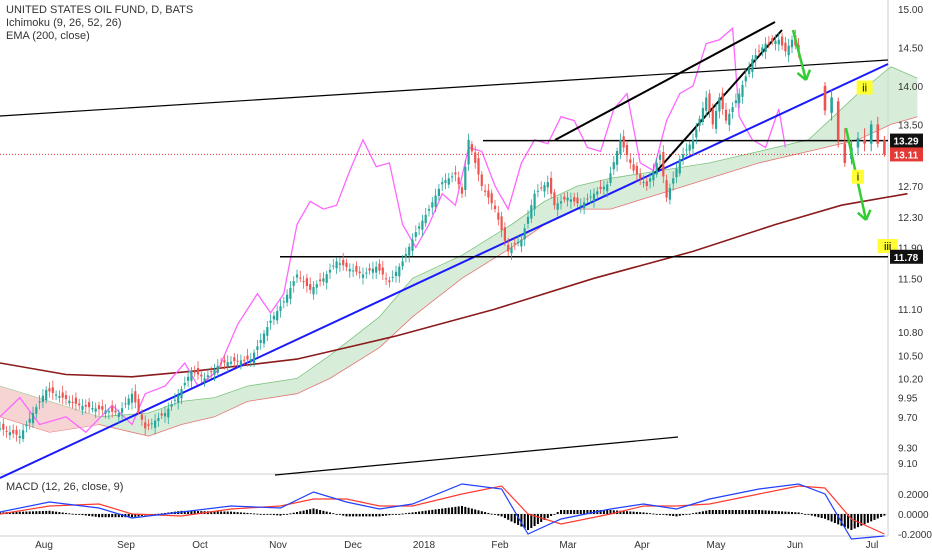 The image size is (932, 555). I want to click on wave-label-iii: iii, so click(887, 246).